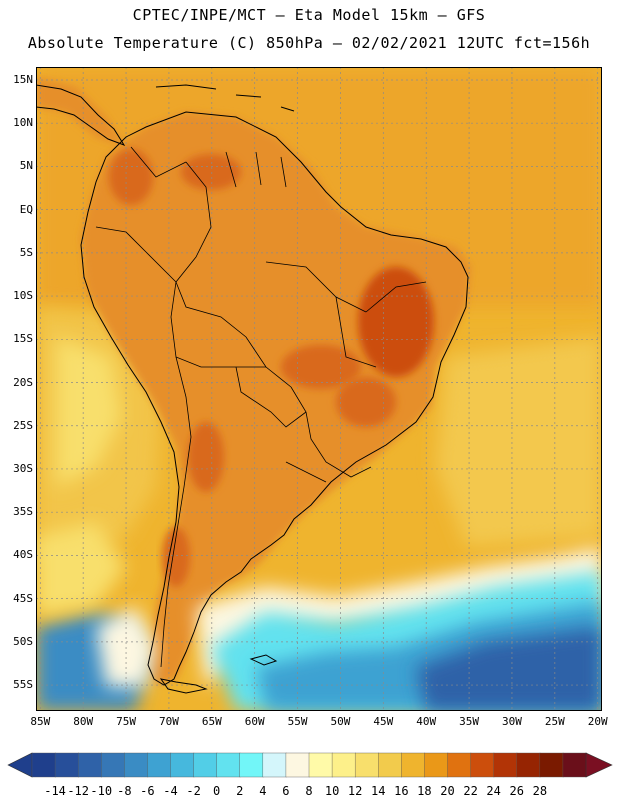  Describe the element at coordinates (101, 791) in the screenshot. I see `legend-tick-label: -10` at that location.